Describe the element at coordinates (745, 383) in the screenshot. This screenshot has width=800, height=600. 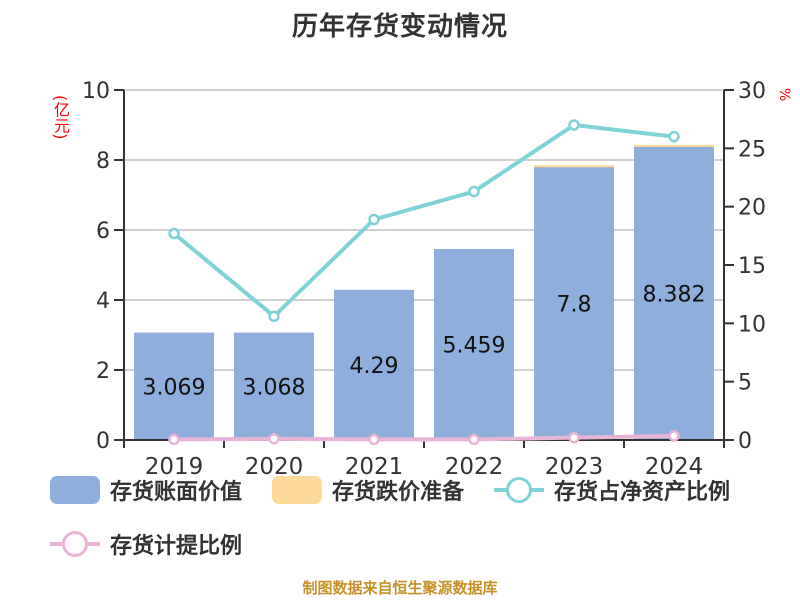
I see `right-tick-label: 5` at that location.